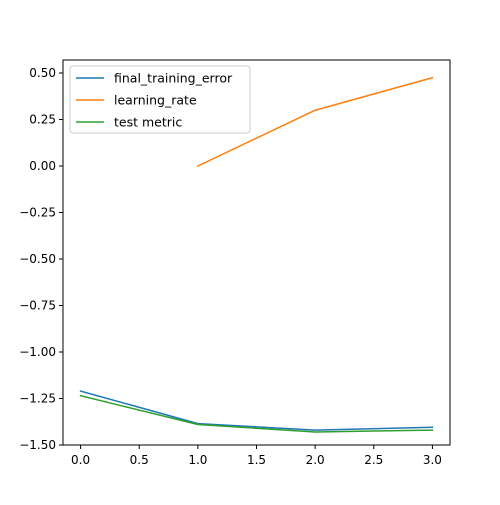 The width and height of the screenshot is (500, 505). Describe the element at coordinates (37, 306) in the screenshot. I see `y-tick-label: −0.75` at that location.